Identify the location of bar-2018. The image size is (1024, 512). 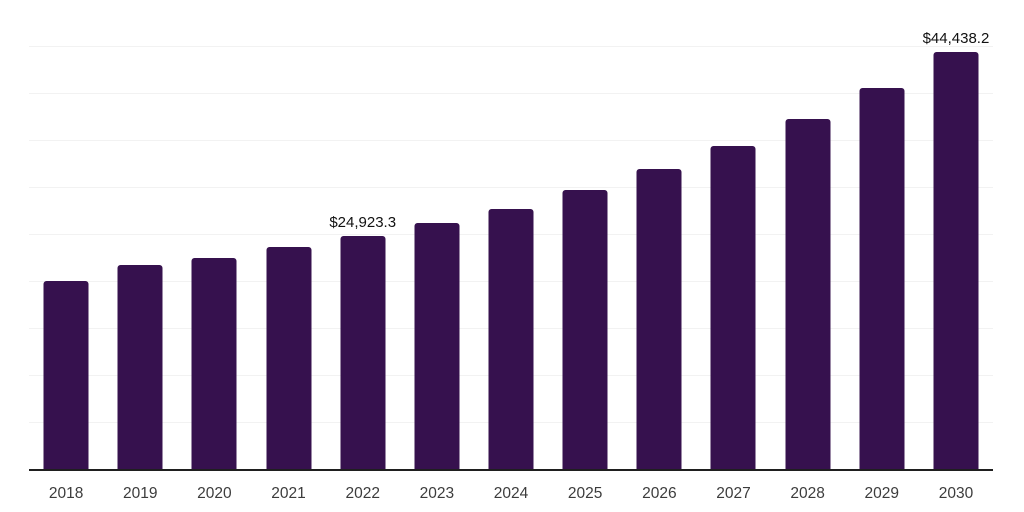
(66, 375).